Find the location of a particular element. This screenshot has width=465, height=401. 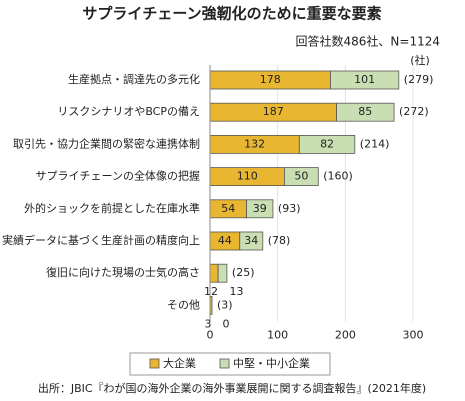

chart-title: サプライチェーン強靭化のために重要な要素 is located at coordinates (231, 14).